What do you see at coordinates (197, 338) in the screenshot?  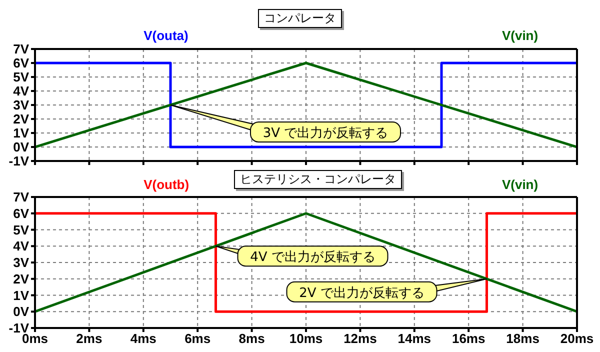 I see `x-tick-label: 6ms` at bounding box center [197, 338].